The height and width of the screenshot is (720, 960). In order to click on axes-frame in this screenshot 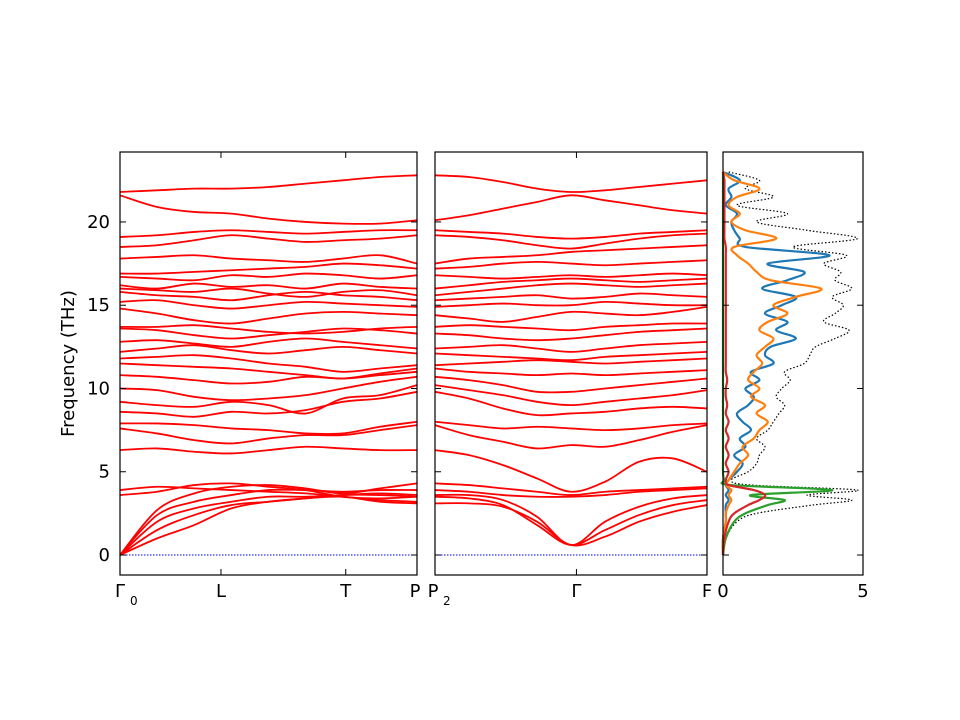, I will do `click(793, 363)`.